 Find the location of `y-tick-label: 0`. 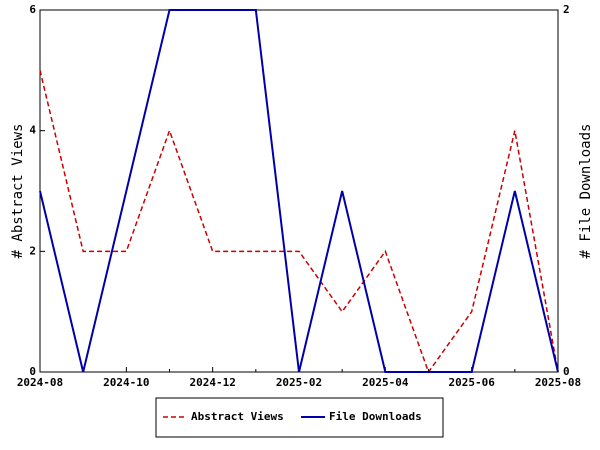

y-tick-label: 0 is located at coordinates (32, 371).